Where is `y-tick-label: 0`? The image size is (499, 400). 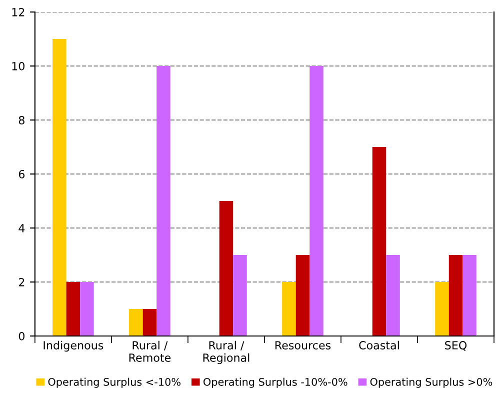 y-tick-label: 0 is located at coordinates (21, 336).